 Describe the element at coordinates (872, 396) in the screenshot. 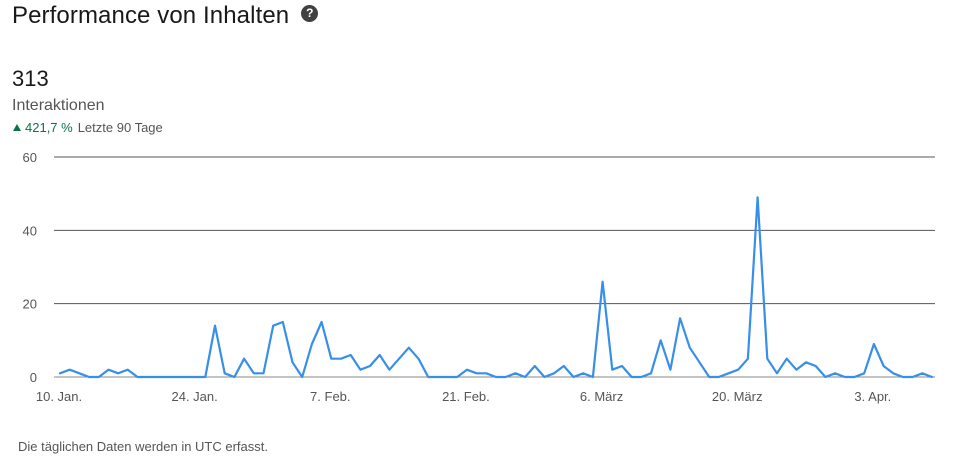

I see `x-tick-label: 3. Apr.` at that location.